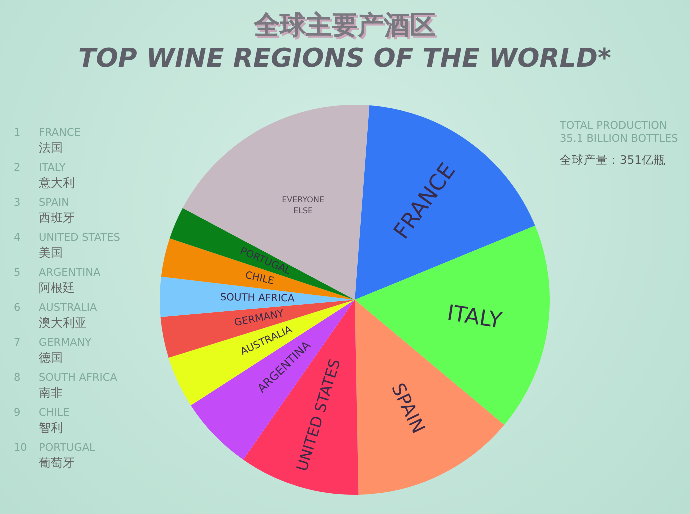 This screenshot has height=514, width=690. What do you see at coordinates (258, 298) in the screenshot?
I see `slice-label: SOUTH AFRICA` at bounding box center [258, 298].